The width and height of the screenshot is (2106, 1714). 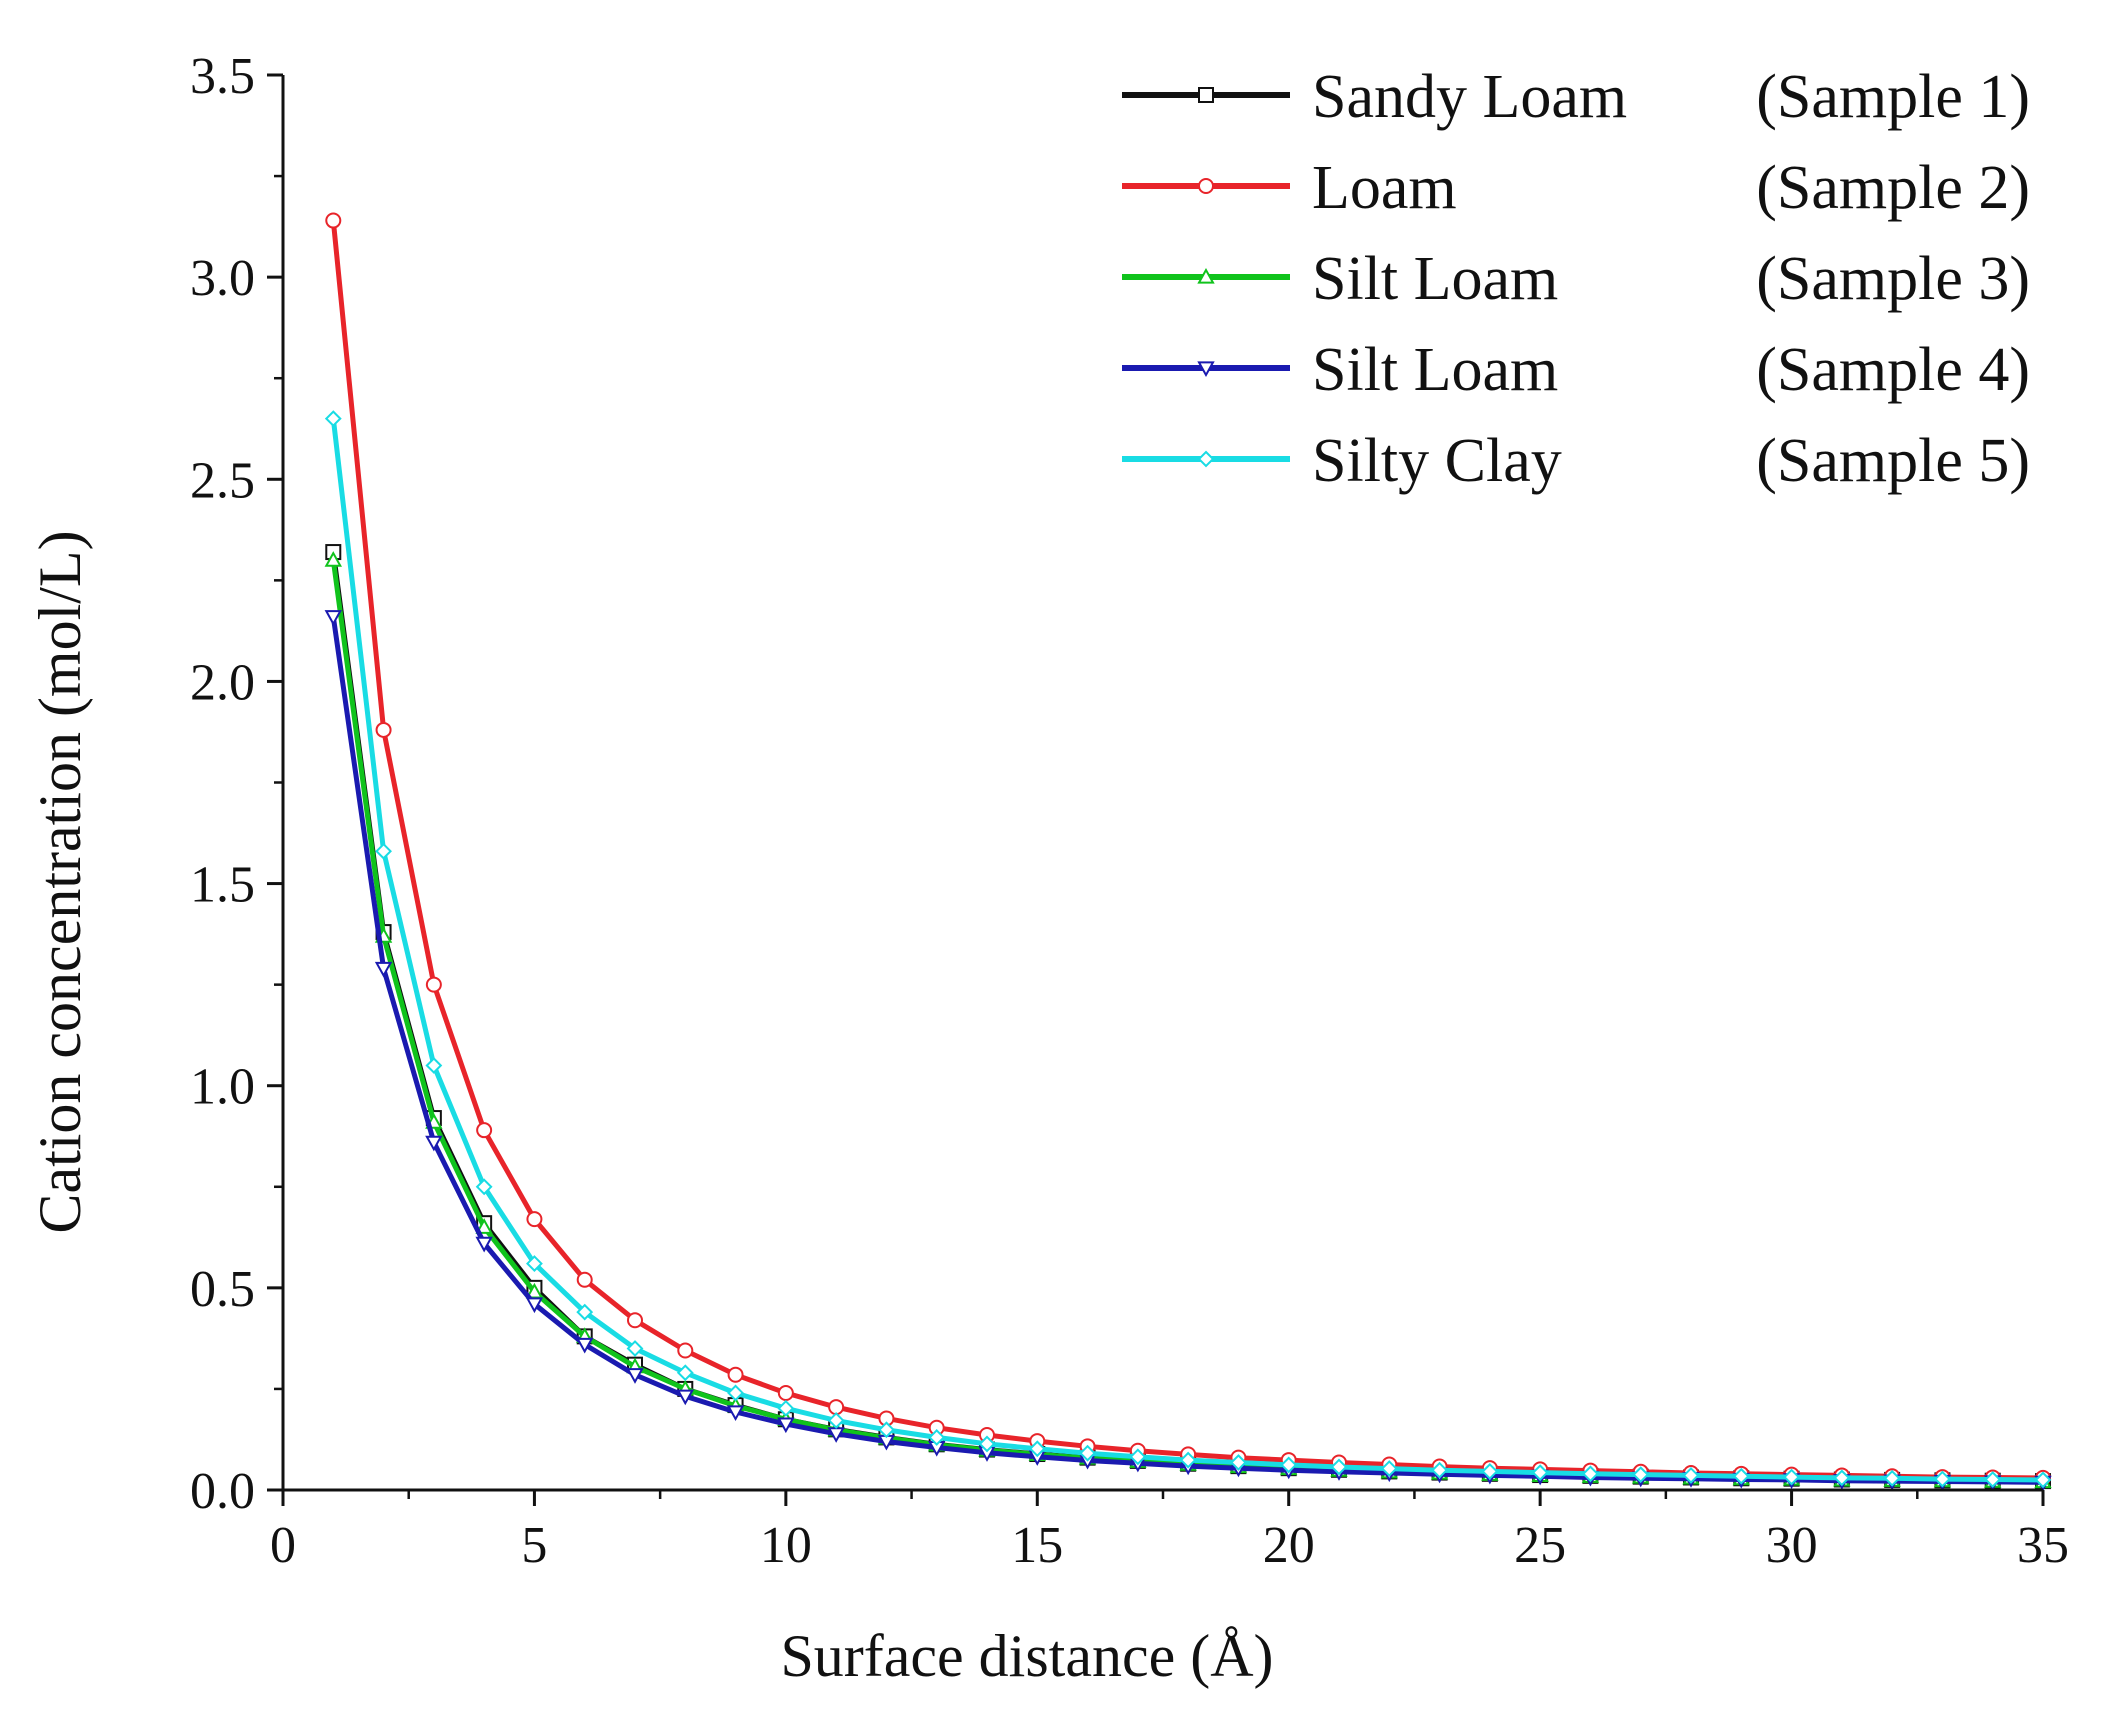 What do you see at coordinates (1576, 461) in the screenshot?
I see `legend-item: Silty Clay (Sample 5)` at bounding box center [1576, 461].